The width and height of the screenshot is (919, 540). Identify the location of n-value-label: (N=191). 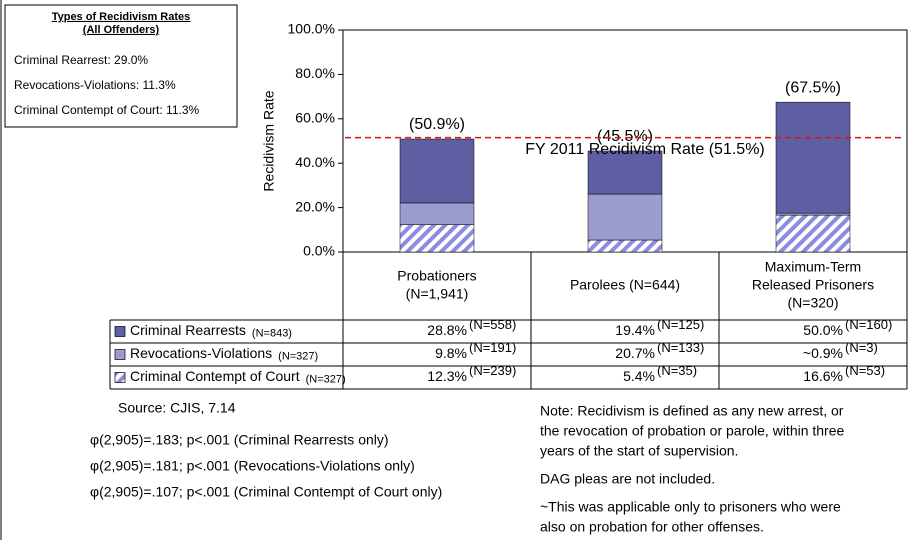
(492, 347).